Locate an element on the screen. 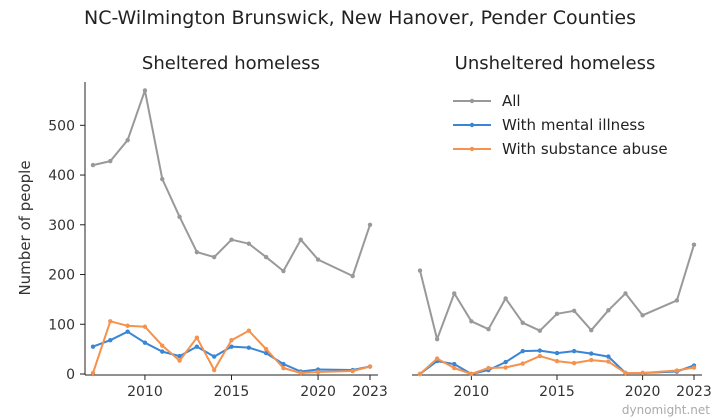 This screenshot has width=720, height=420. y-tick-label: 500 is located at coordinates (61, 126).